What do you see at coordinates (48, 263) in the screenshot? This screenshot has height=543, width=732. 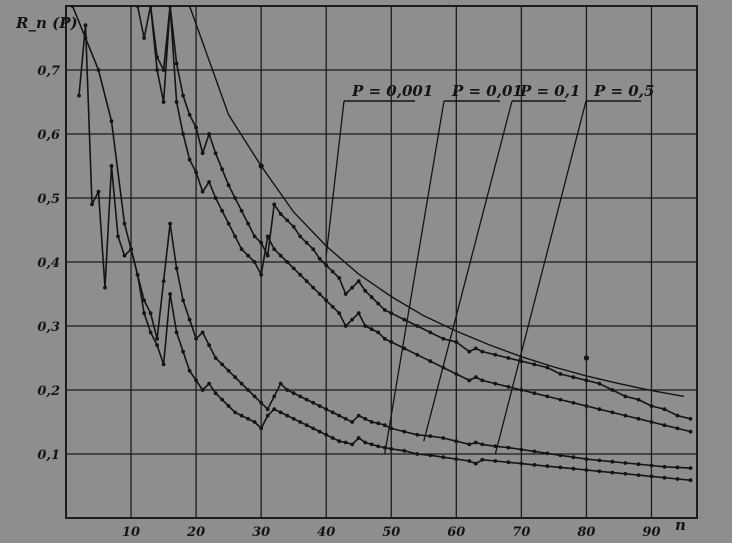 I see `y-tick-label: 0,4` at bounding box center [48, 263].